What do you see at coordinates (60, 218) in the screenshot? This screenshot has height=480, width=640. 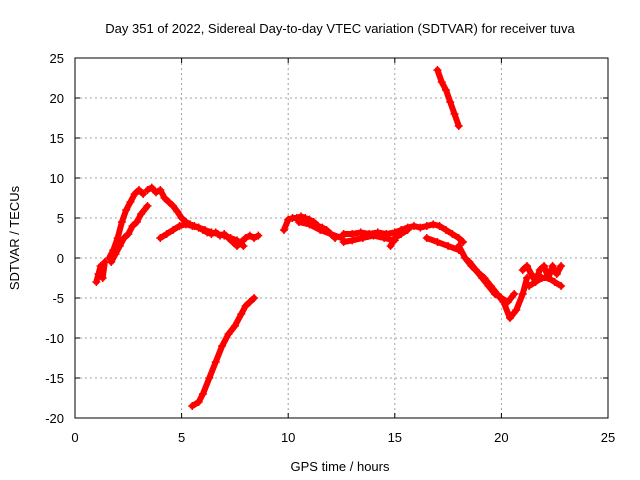 I see `y-tick-label: 5` at bounding box center [60, 218].